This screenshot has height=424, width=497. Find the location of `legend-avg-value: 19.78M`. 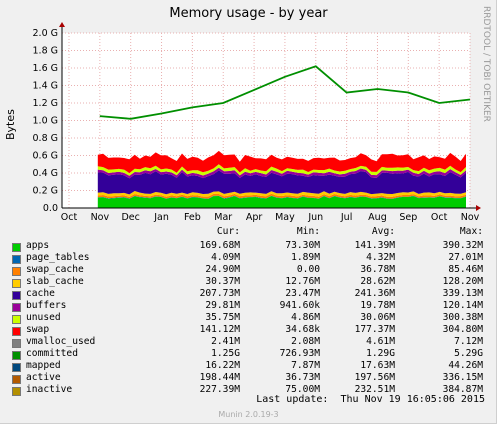

legend-avg-value: 19.78M is located at coordinates (377, 305).